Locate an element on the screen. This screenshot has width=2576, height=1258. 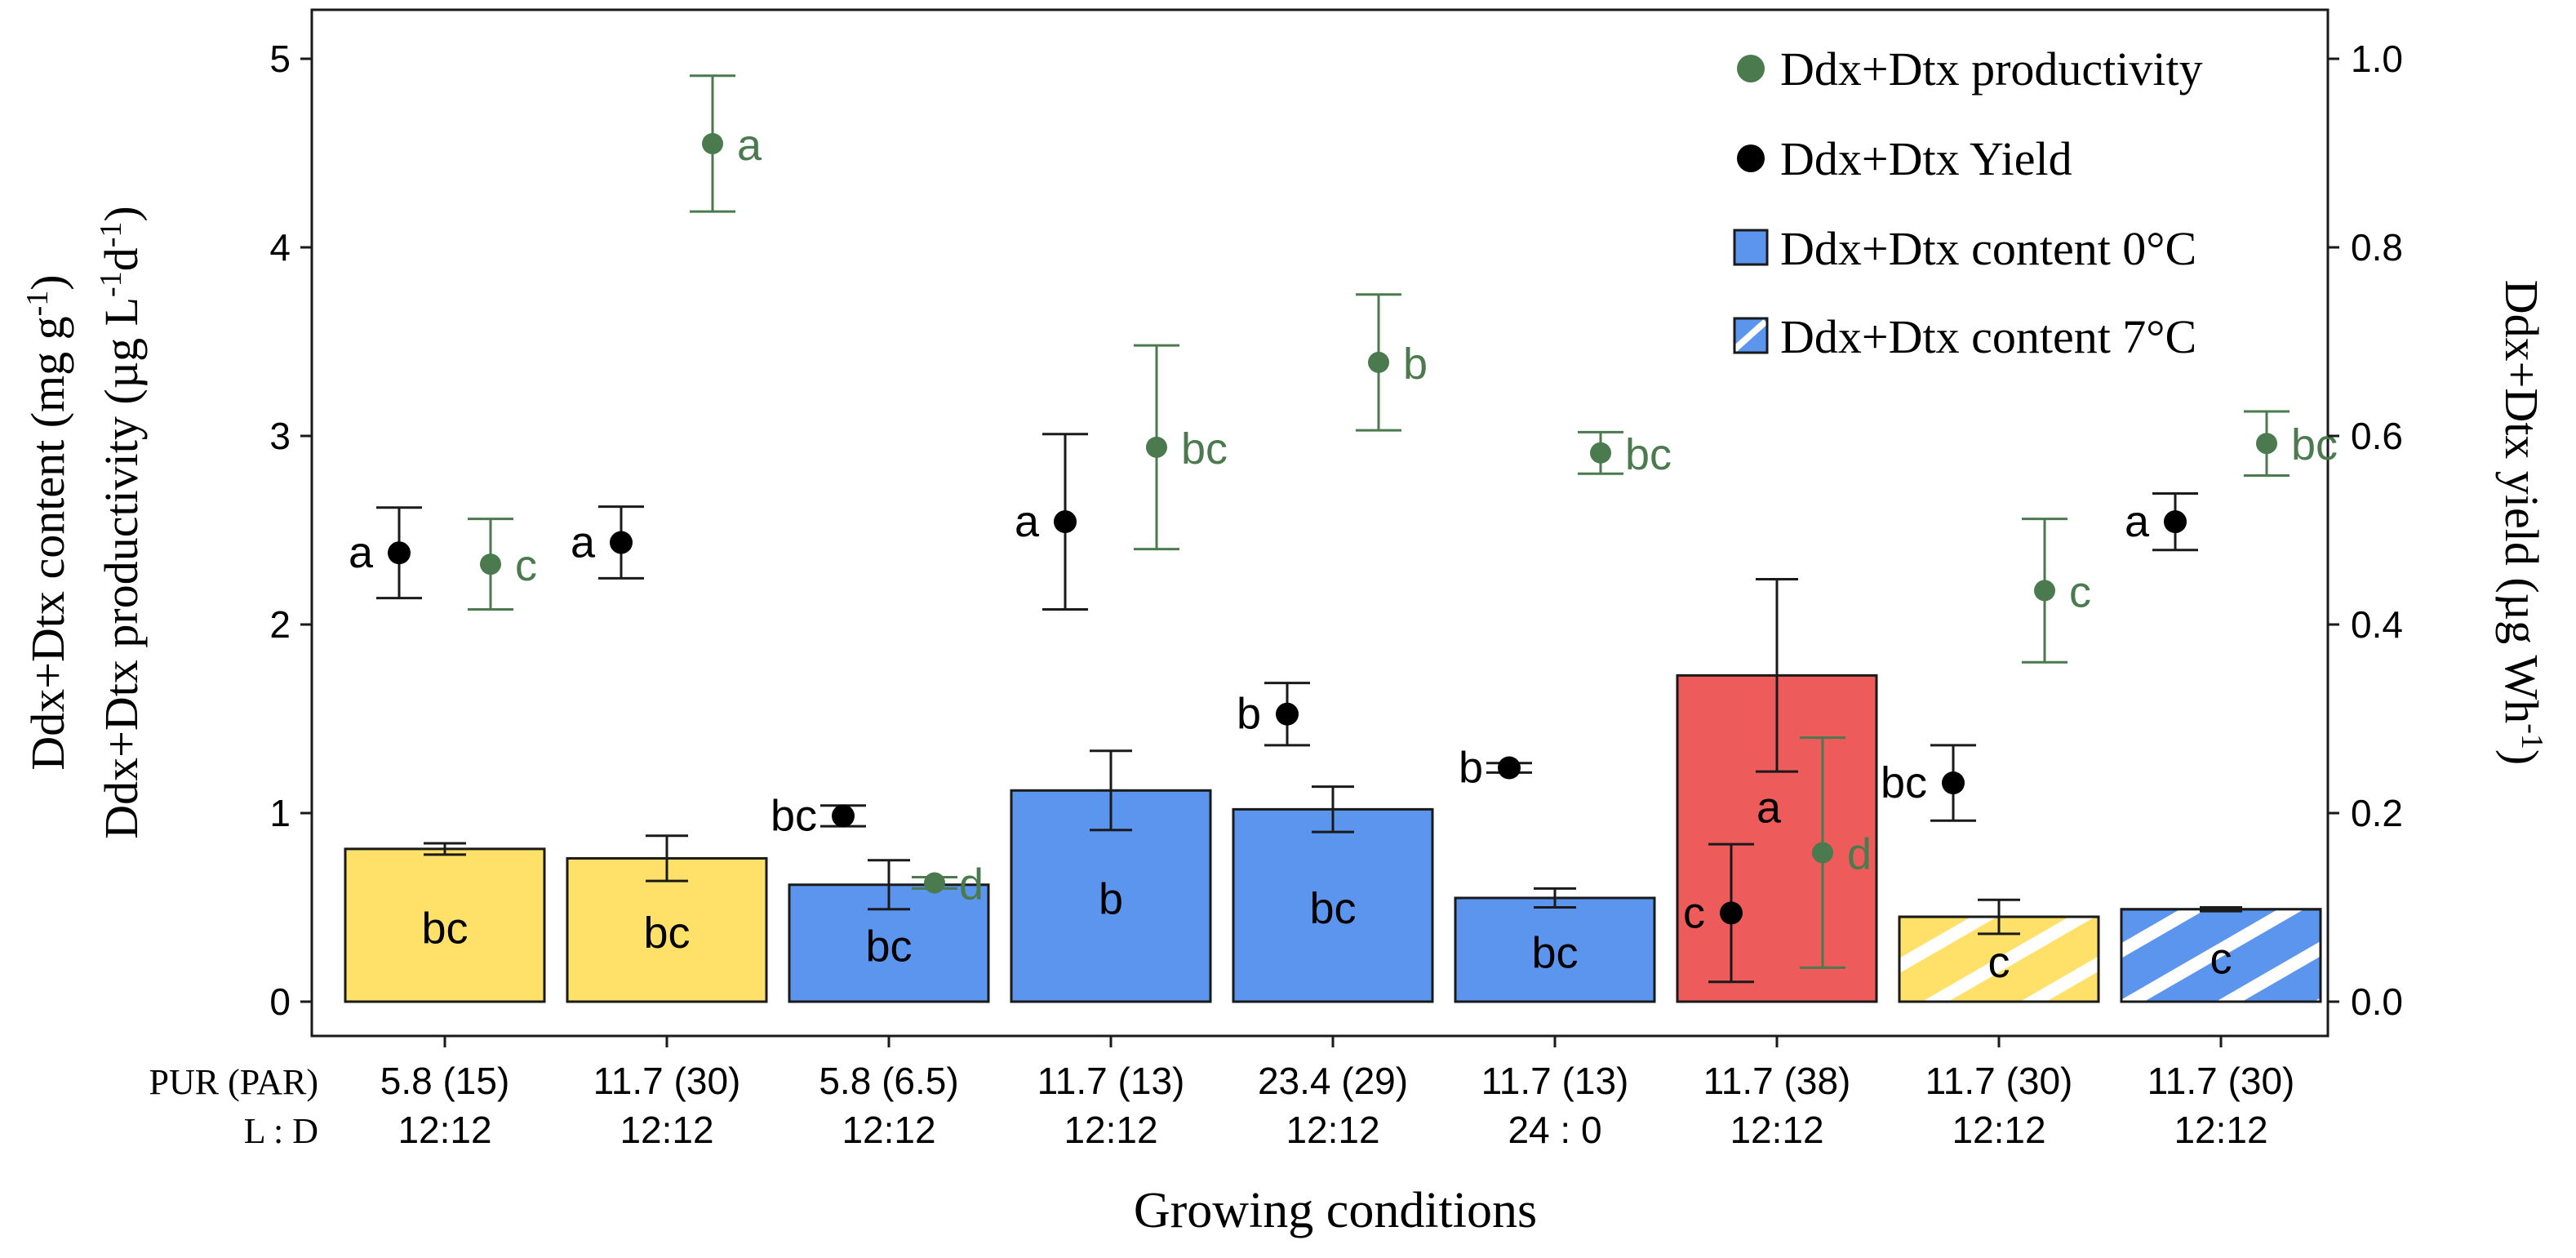
y-axis-right-title: Ddx+Dtx yield (µg Wh-1) is located at coordinates (2522, 522).